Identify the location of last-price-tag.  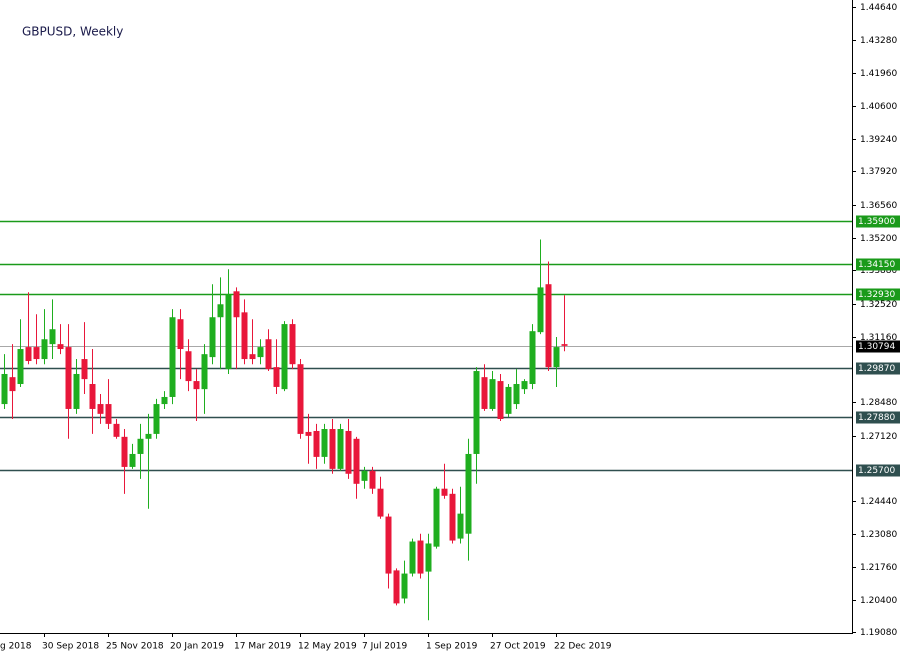
(878, 346).